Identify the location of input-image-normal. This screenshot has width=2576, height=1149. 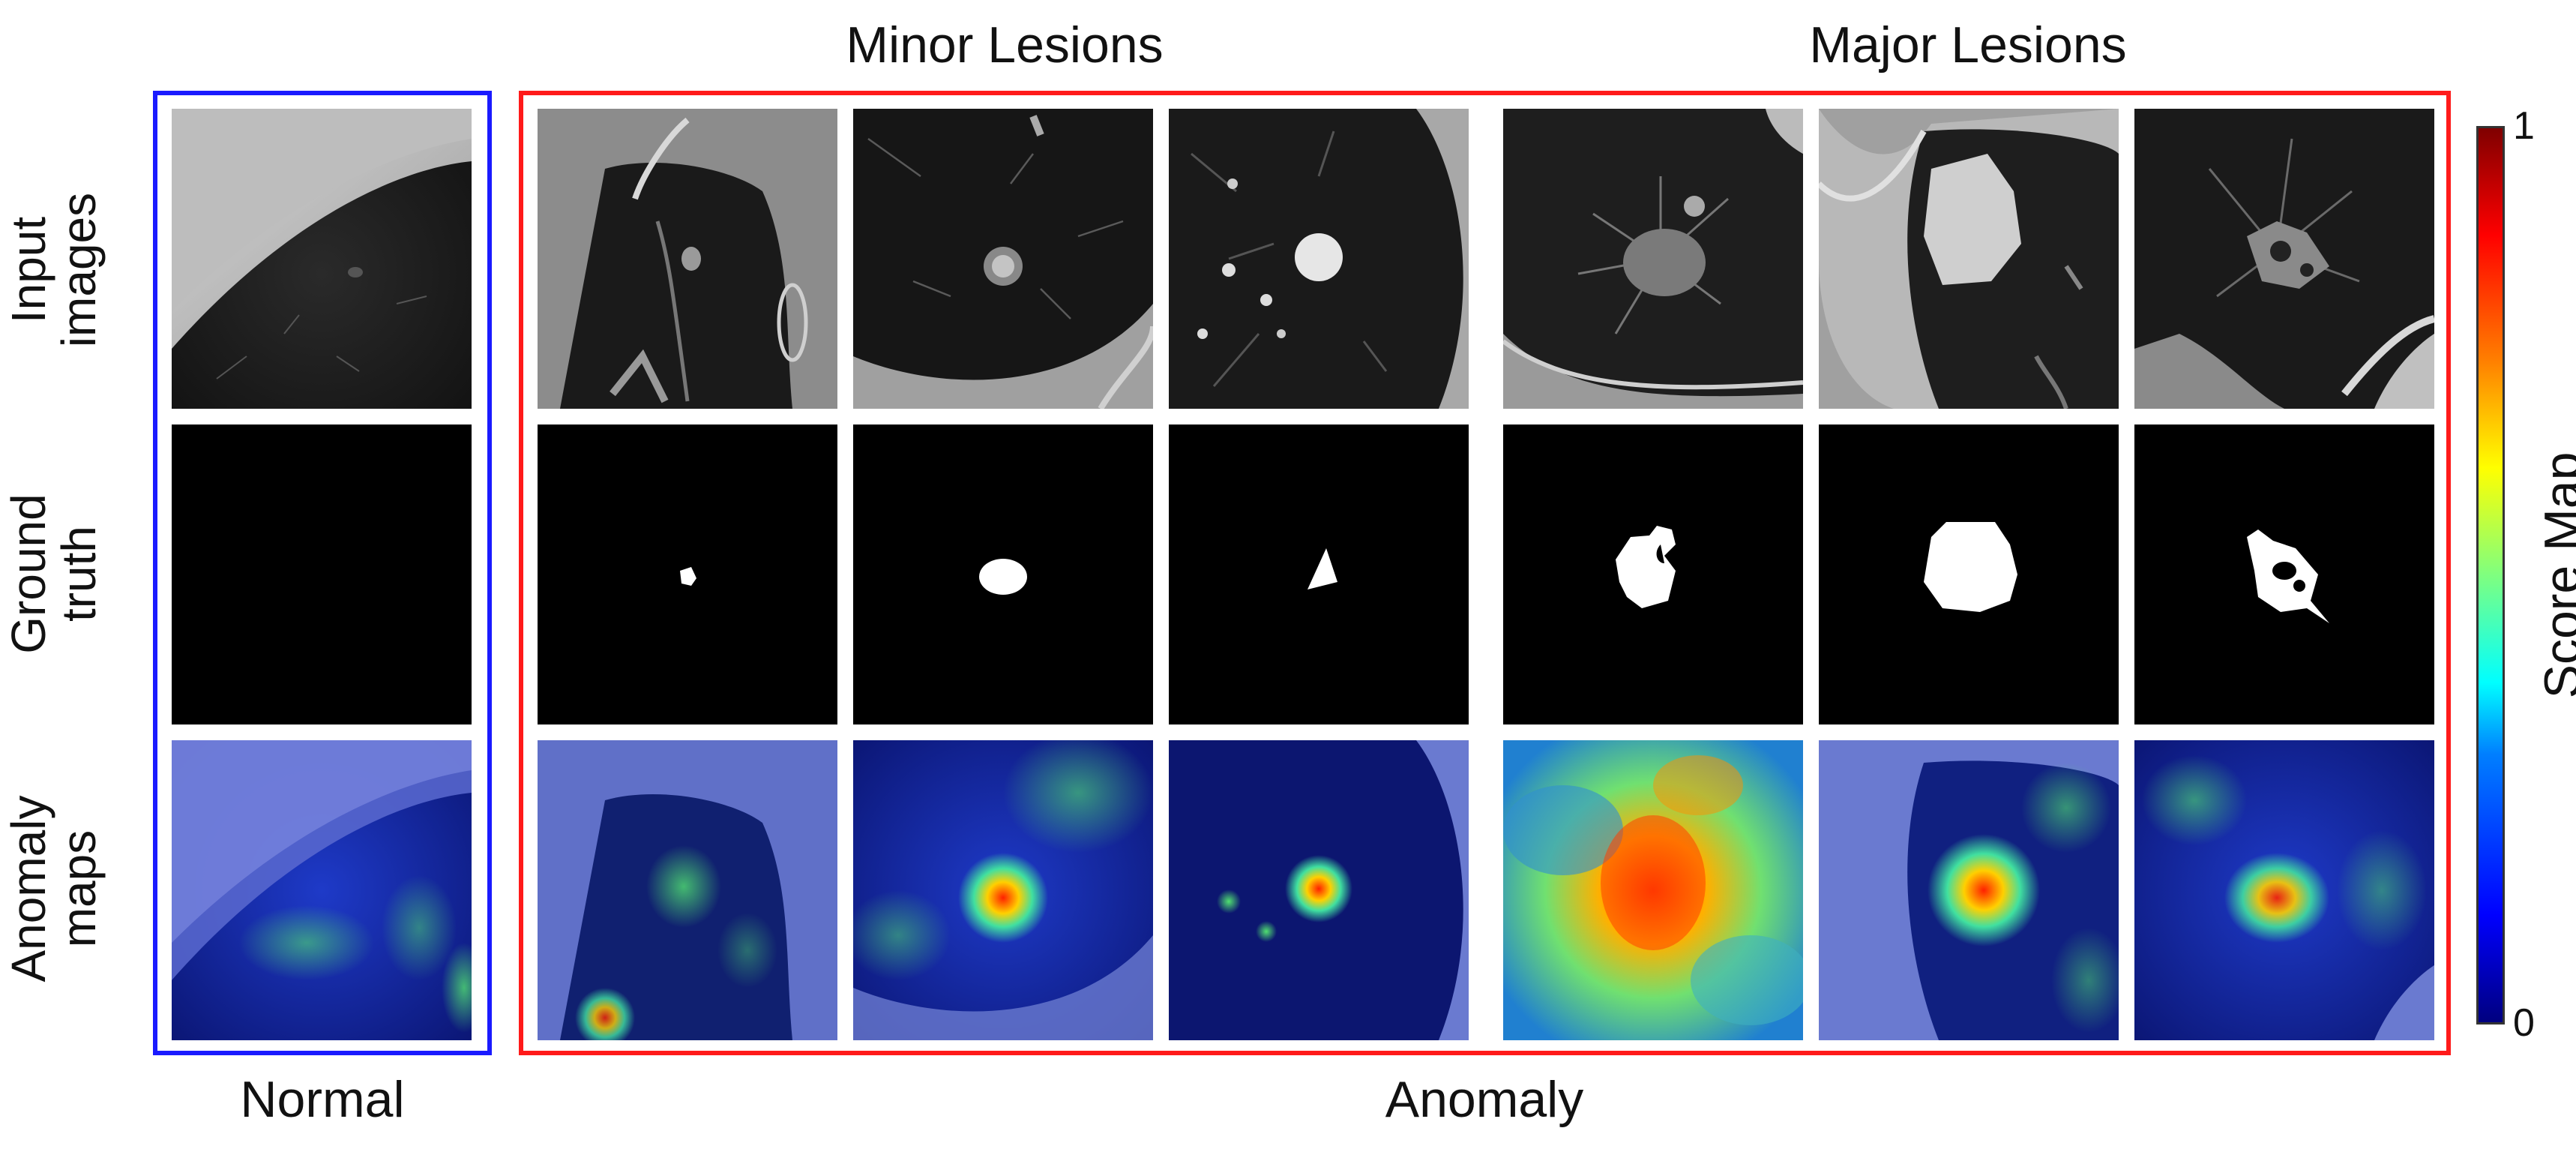
(322, 259).